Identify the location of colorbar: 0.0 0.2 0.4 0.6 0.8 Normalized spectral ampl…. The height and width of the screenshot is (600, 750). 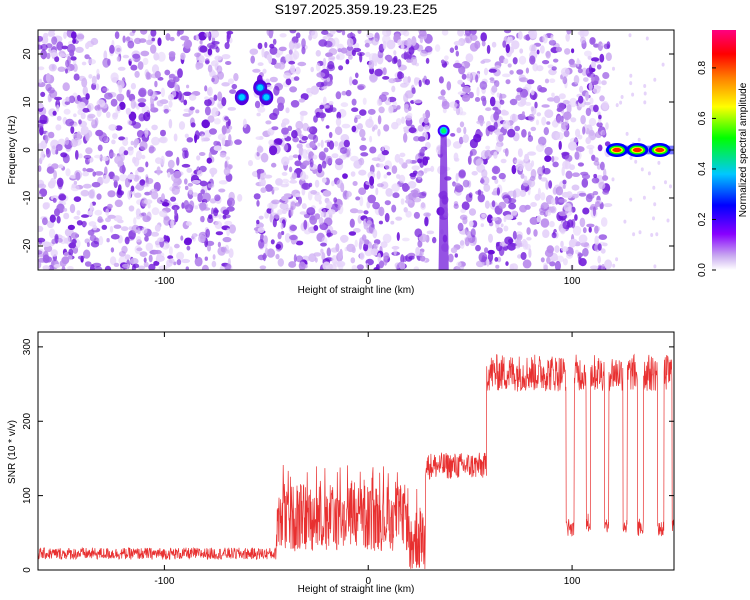
(723, 153).